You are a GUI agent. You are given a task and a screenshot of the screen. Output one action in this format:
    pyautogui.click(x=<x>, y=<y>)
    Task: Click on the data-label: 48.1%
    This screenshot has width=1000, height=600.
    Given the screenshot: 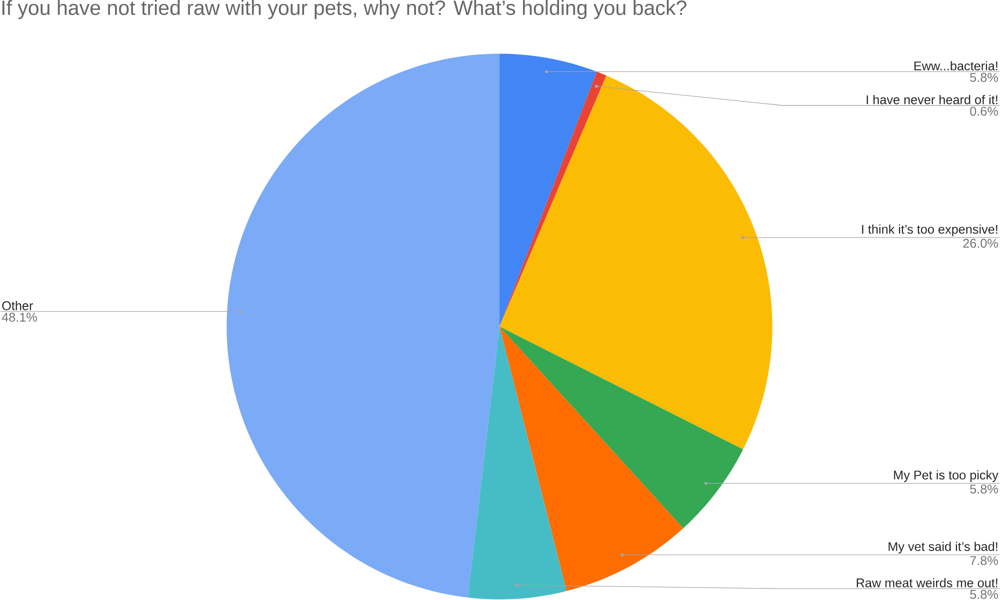 What is the action you would take?
    pyautogui.click(x=19, y=317)
    